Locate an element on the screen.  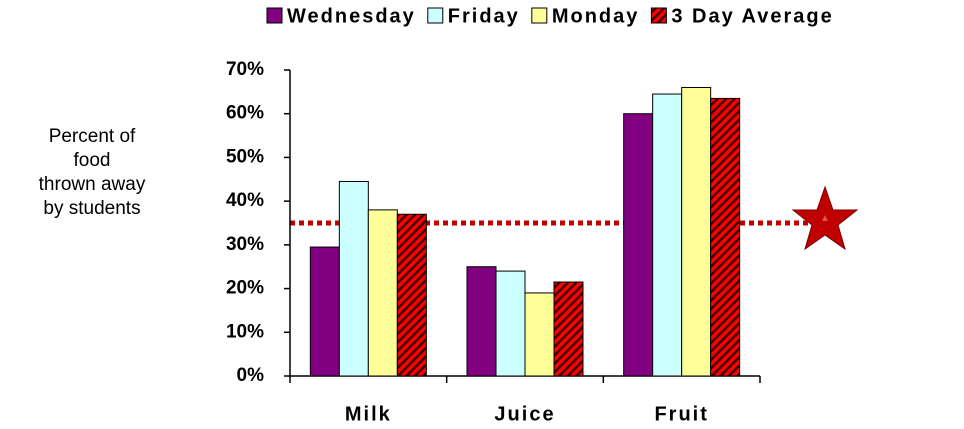
y-tick-label: 10% is located at coordinates (245, 331).